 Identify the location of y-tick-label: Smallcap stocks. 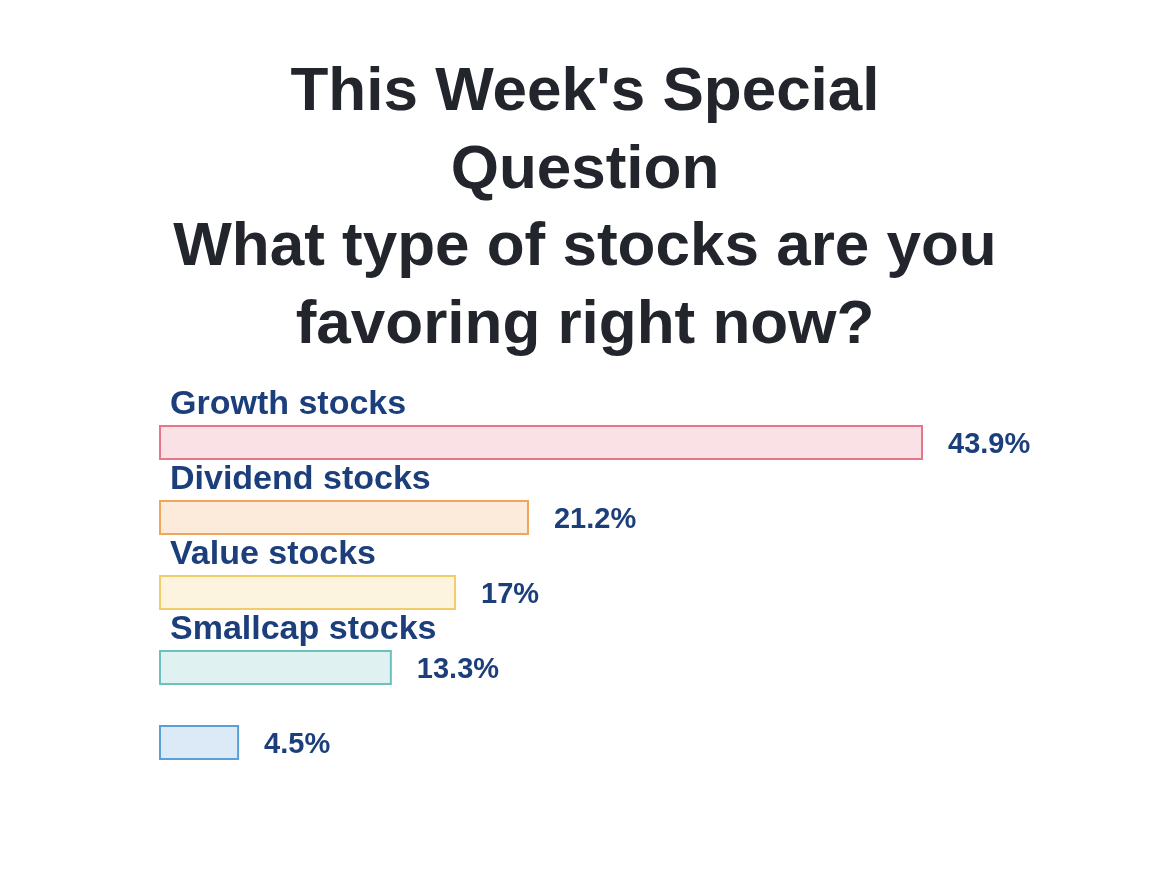
(303, 627).